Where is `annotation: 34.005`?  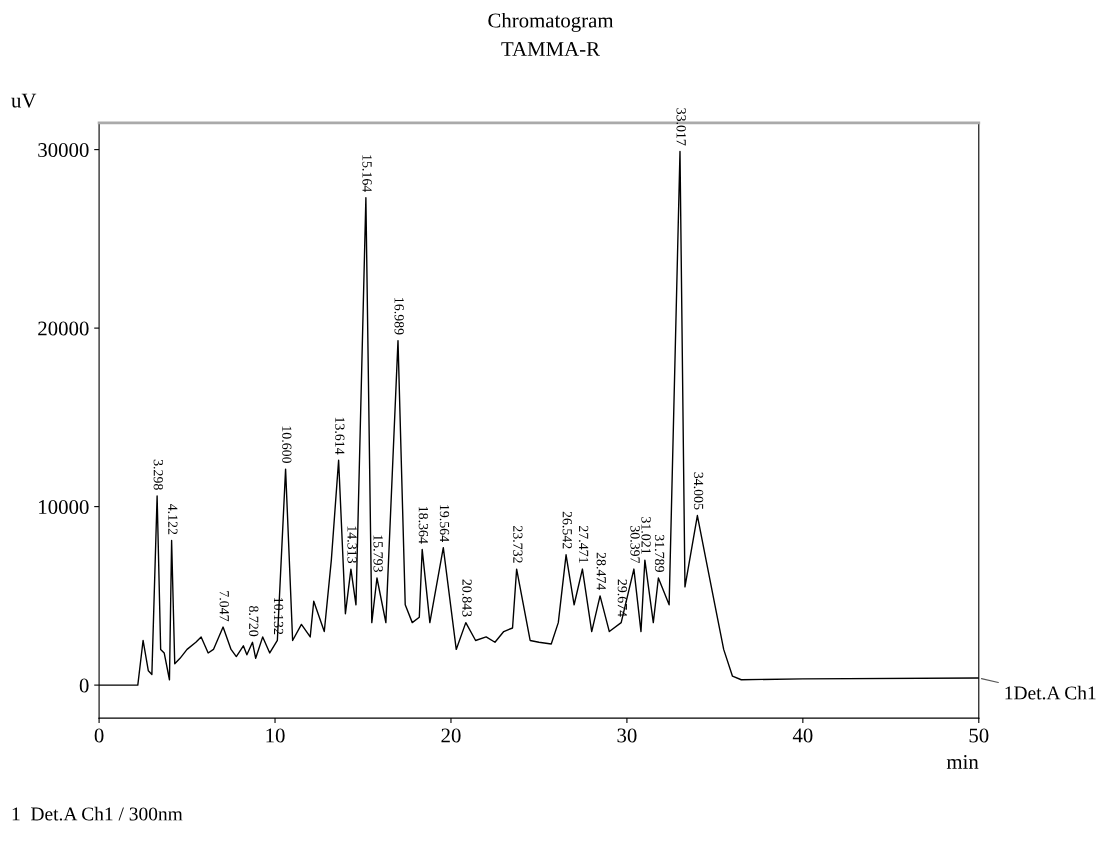
annotation: 34.005 is located at coordinates (698, 491).